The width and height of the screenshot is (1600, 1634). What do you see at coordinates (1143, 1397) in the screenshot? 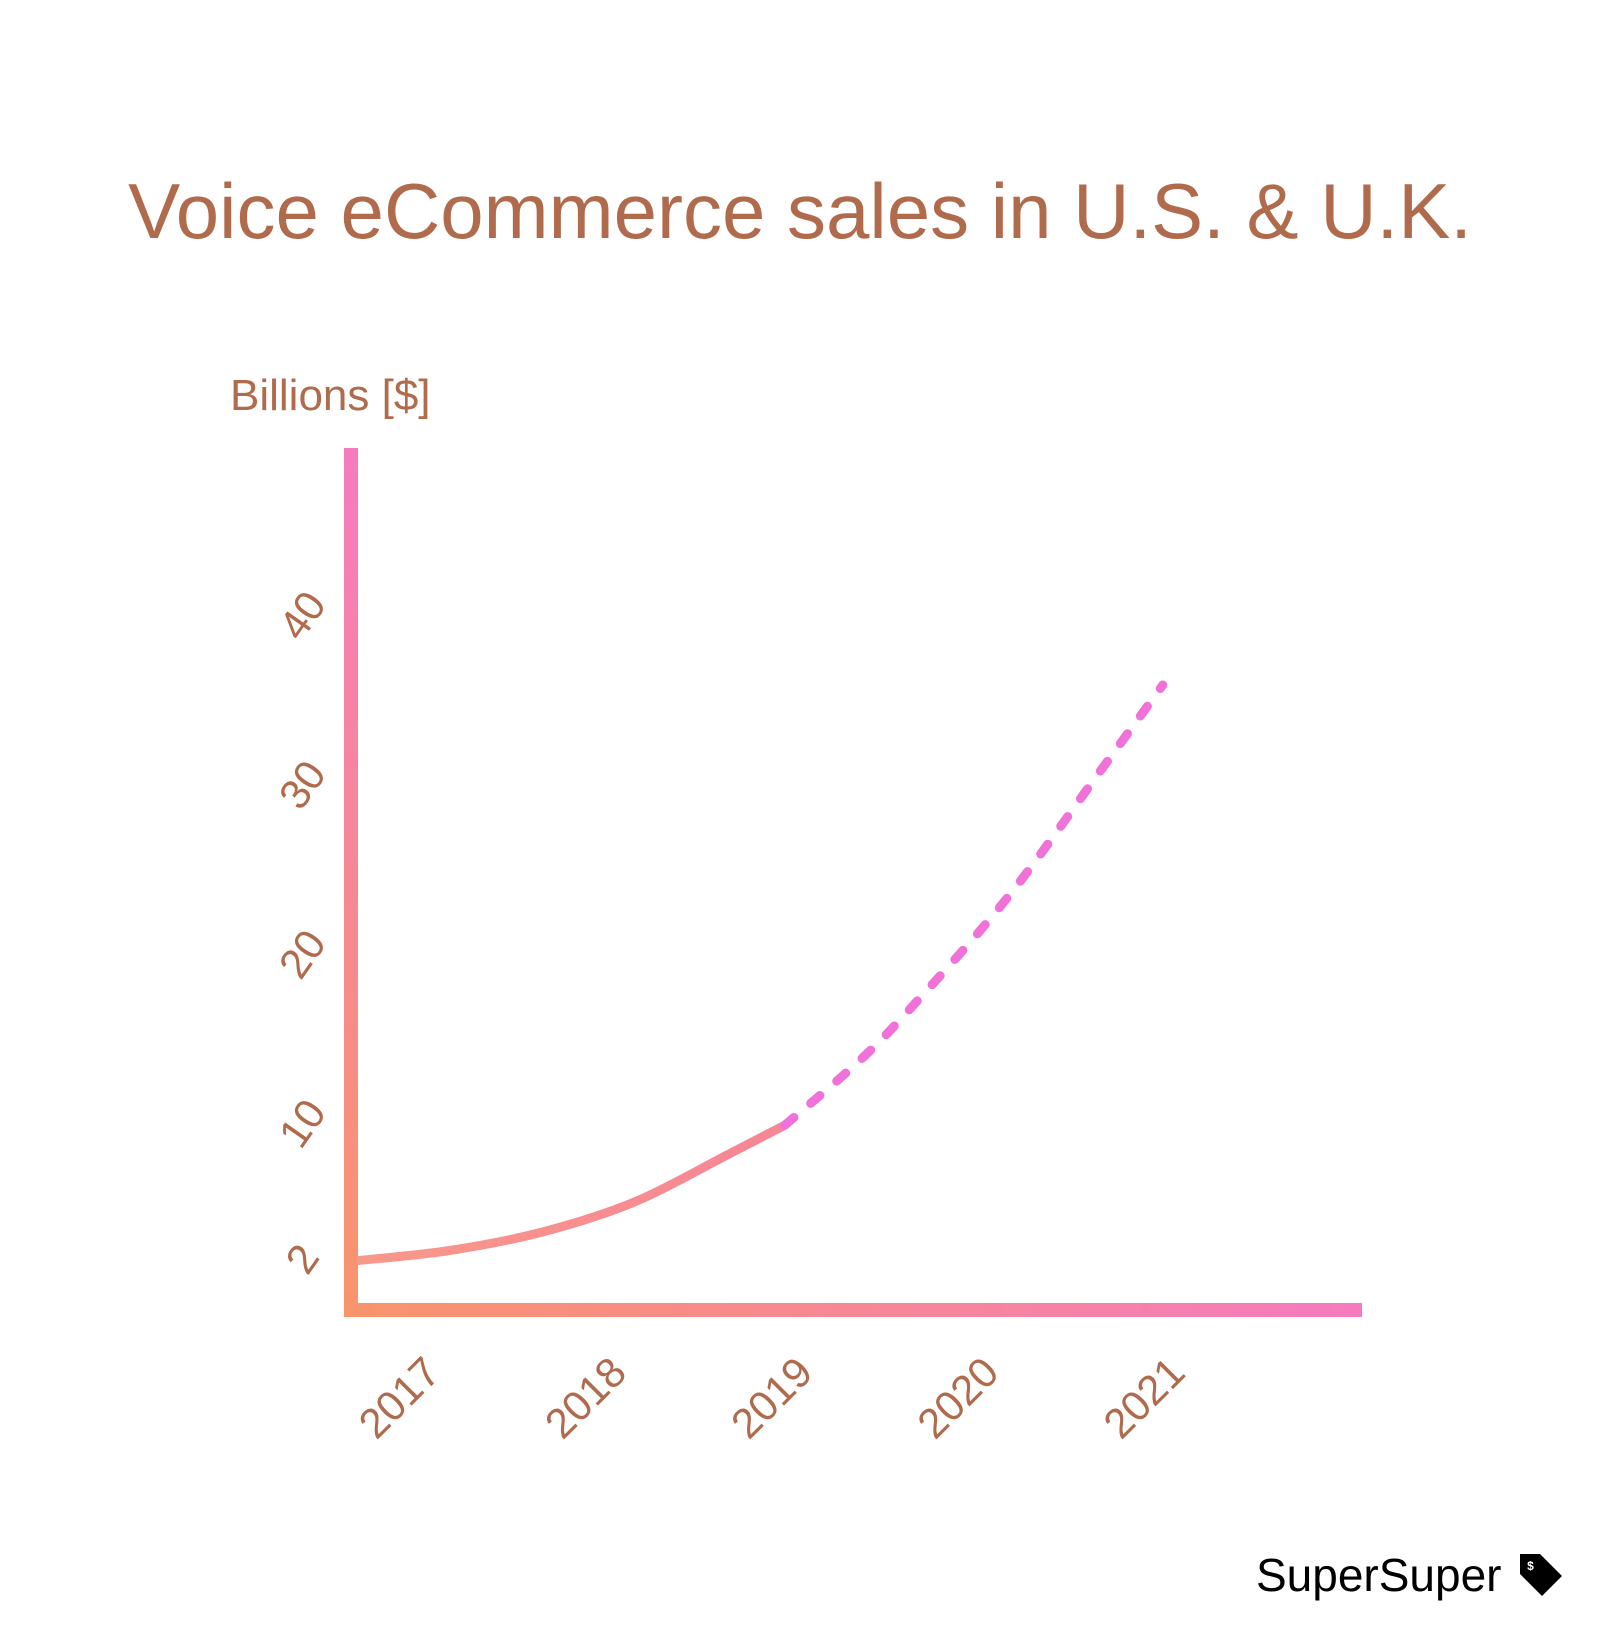
I see `x-tick-label: 2021` at bounding box center [1143, 1397].